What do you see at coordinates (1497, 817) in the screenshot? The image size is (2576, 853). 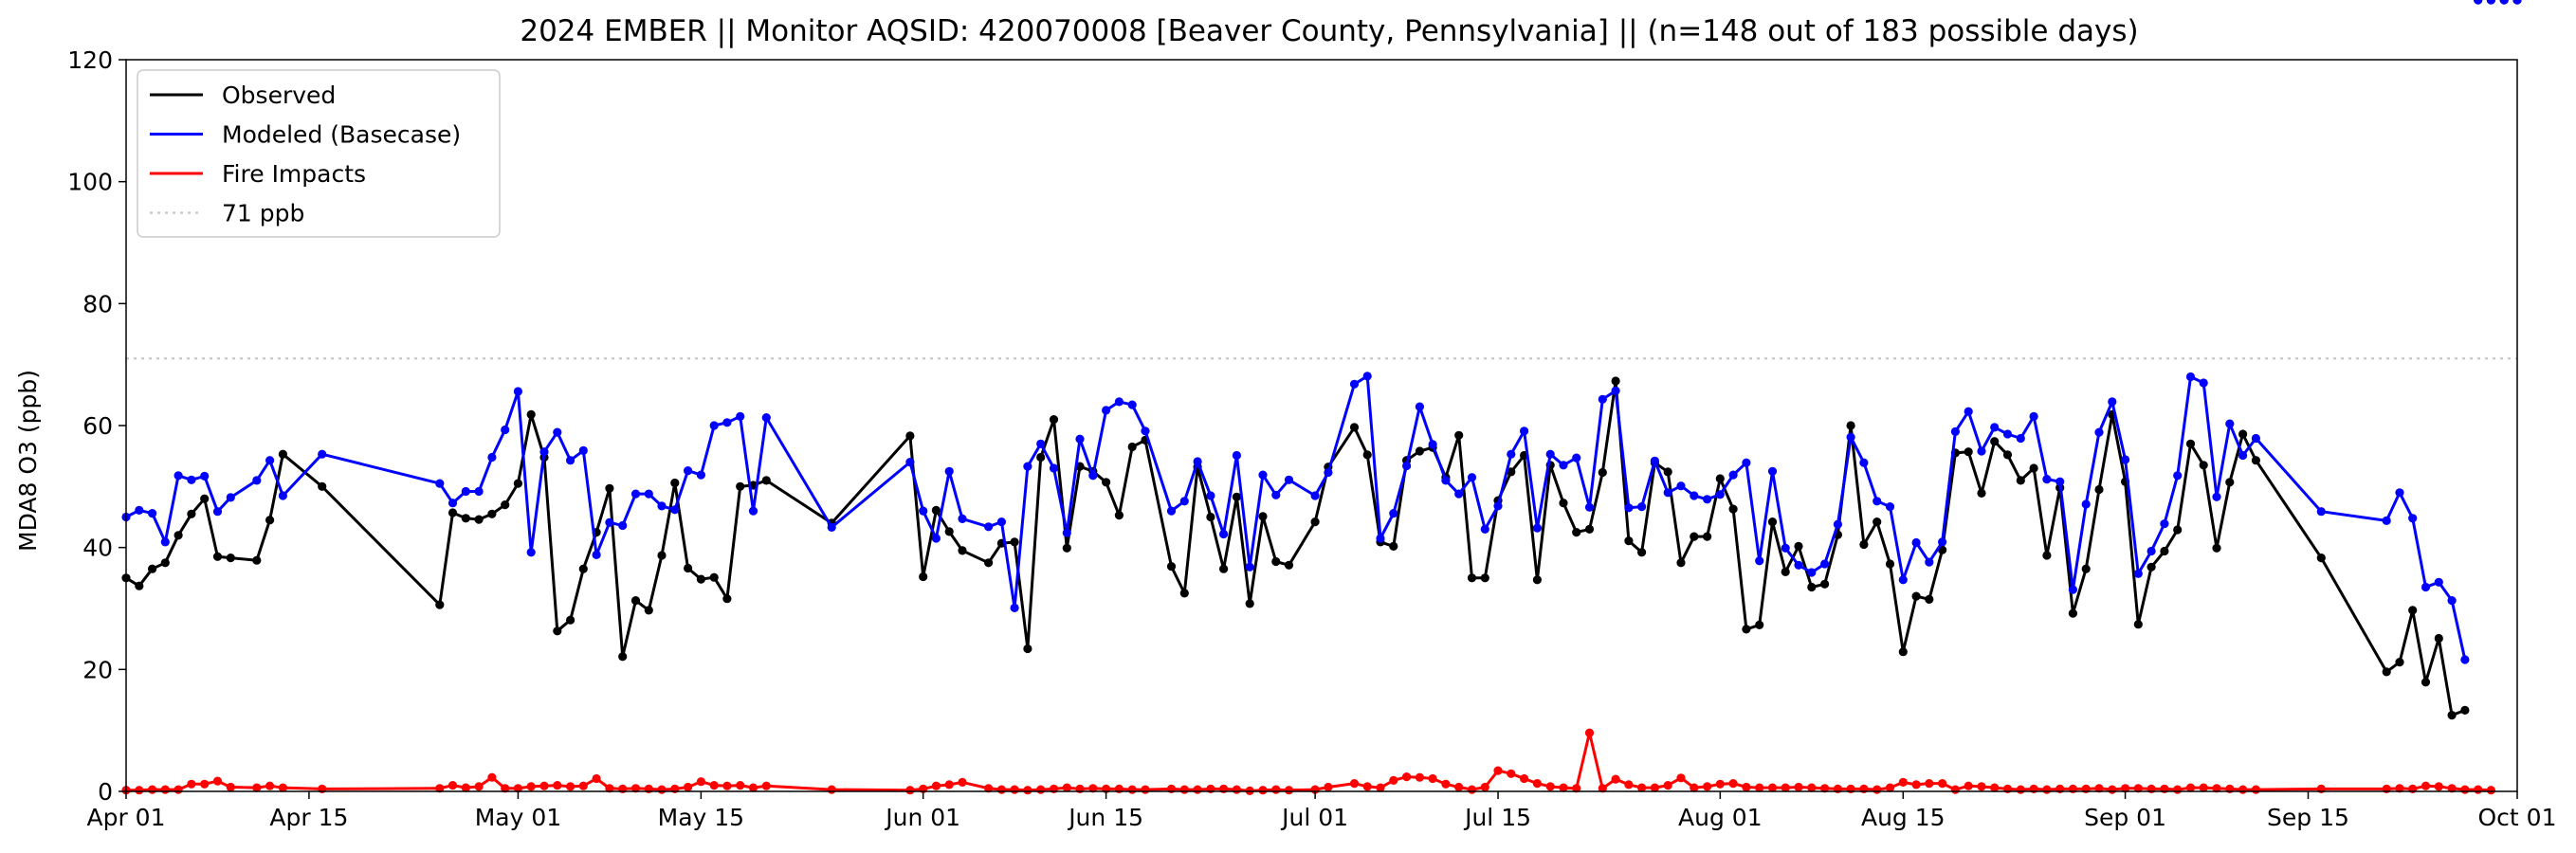 I see `x-tick-label: Jul 15` at bounding box center [1497, 817].